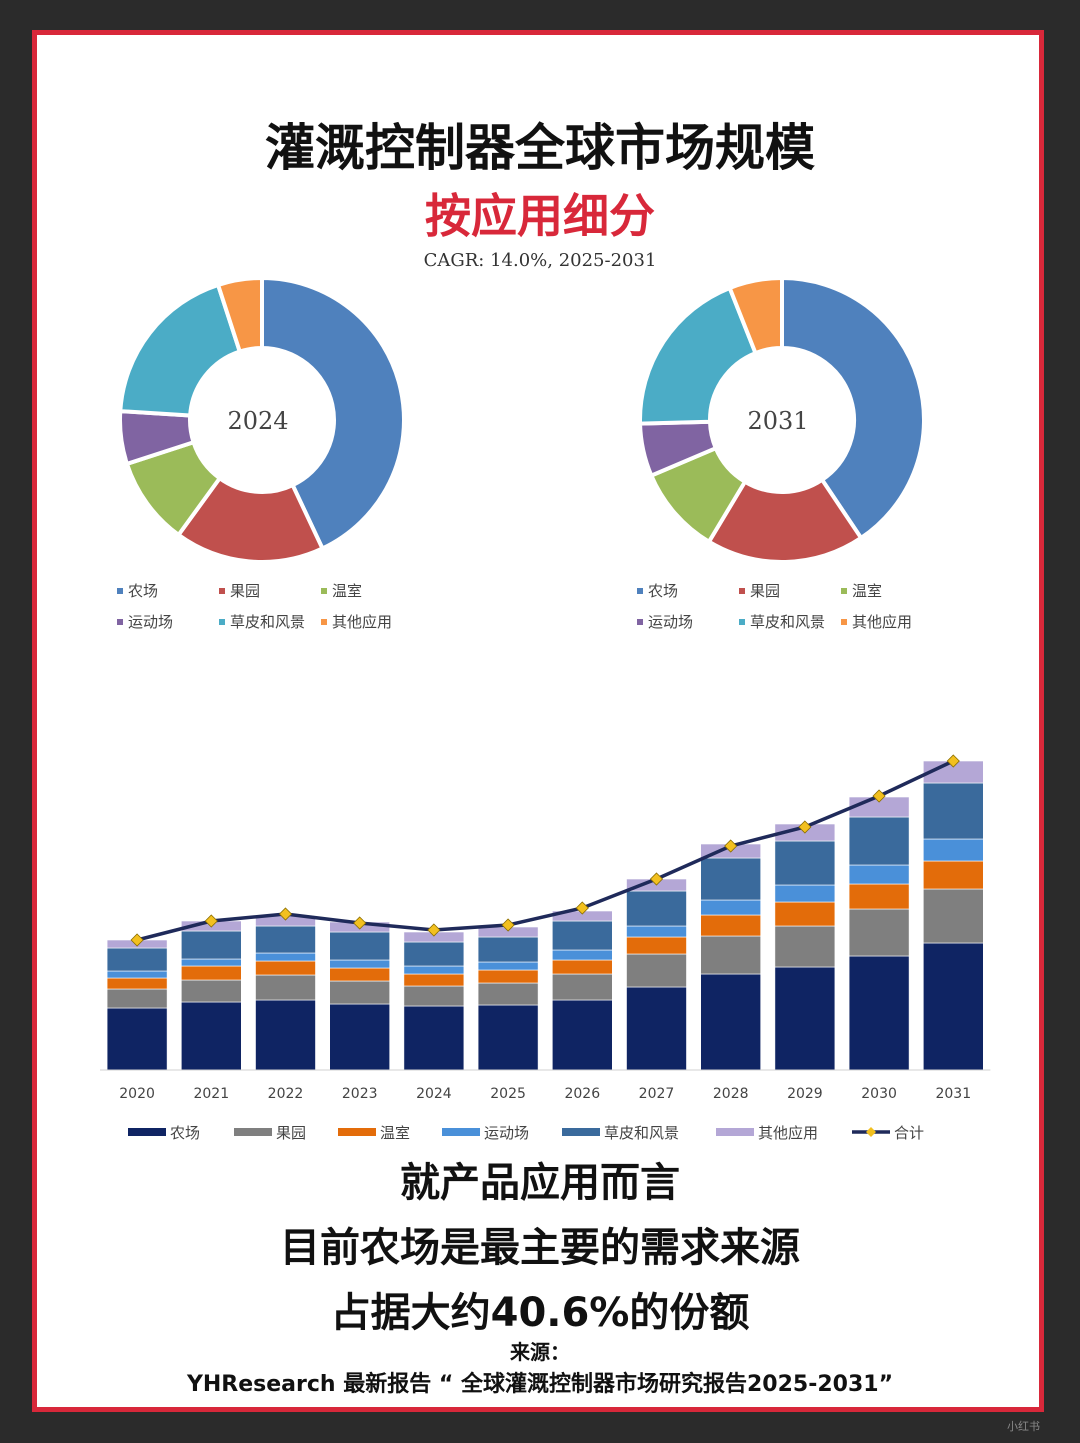  What do you see at coordinates (506, 1133) in the screenshot?
I see `bar-legend-label-3: 运动场` at bounding box center [506, 1133].